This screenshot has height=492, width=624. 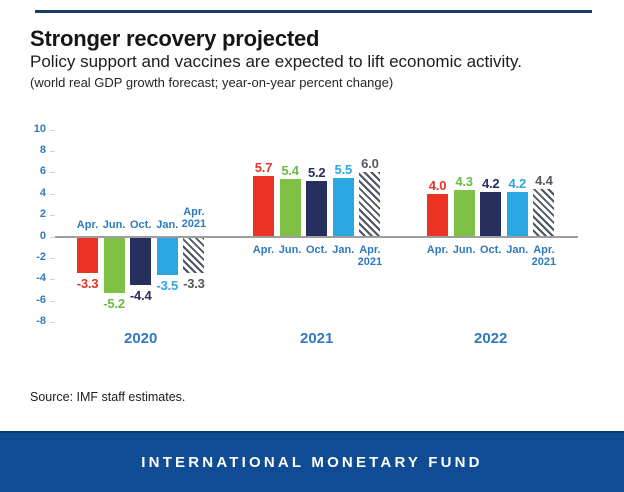 What do you see at coordinates (141, 338) in the screenshot?
I see `year-label: 2020` at bounding box center [141, 338].